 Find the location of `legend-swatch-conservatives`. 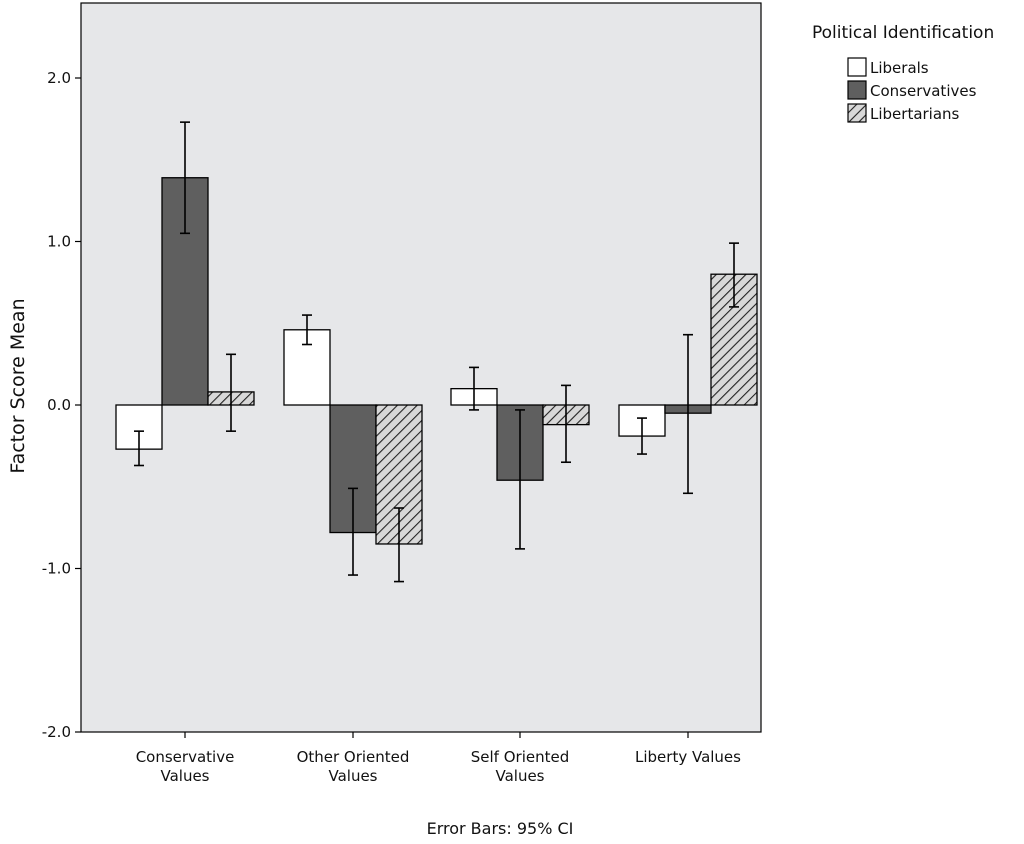

legend-swatch-conservatives is located at coordinates (857, 90).